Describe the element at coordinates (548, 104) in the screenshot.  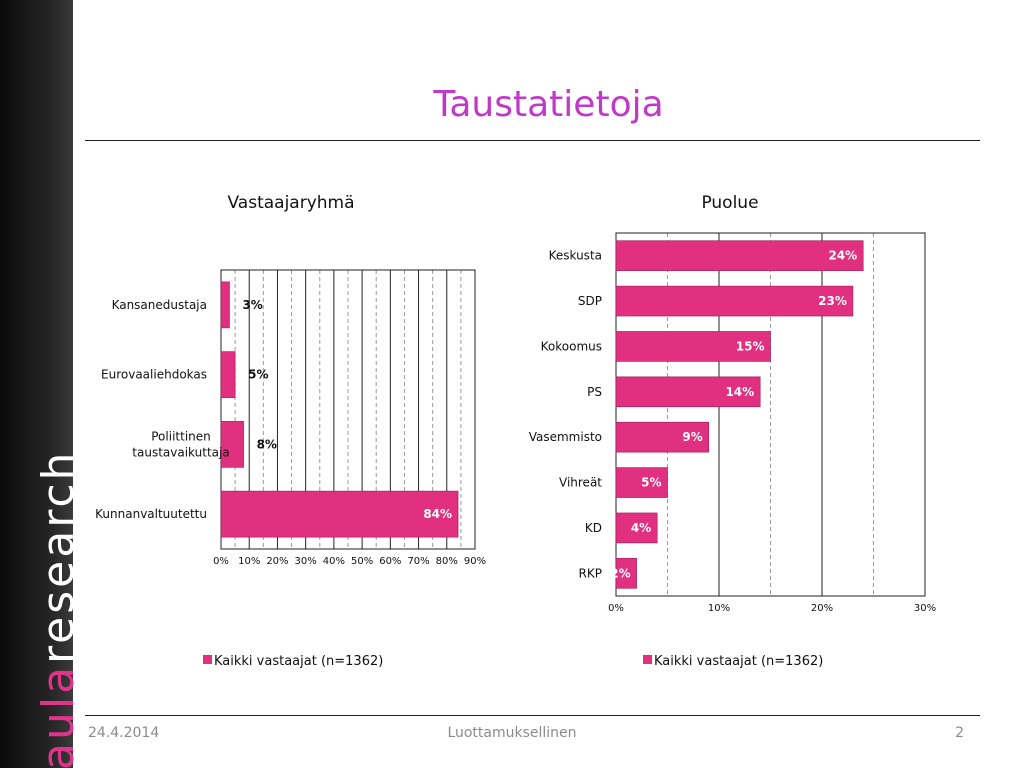
I see `slide-title: Taustatietoja` at that location.